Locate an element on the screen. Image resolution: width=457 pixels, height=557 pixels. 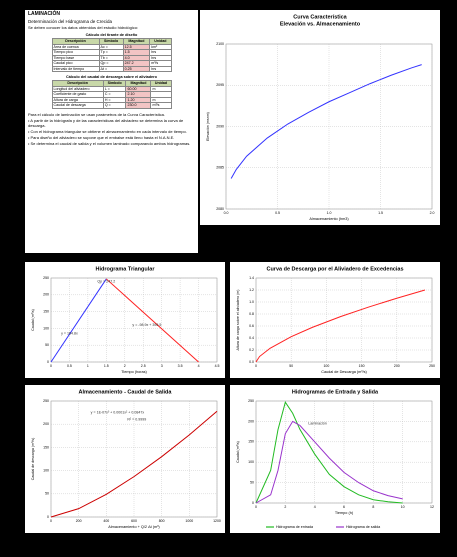
x-tick-label: 600 is located at coordinates (134, 521).